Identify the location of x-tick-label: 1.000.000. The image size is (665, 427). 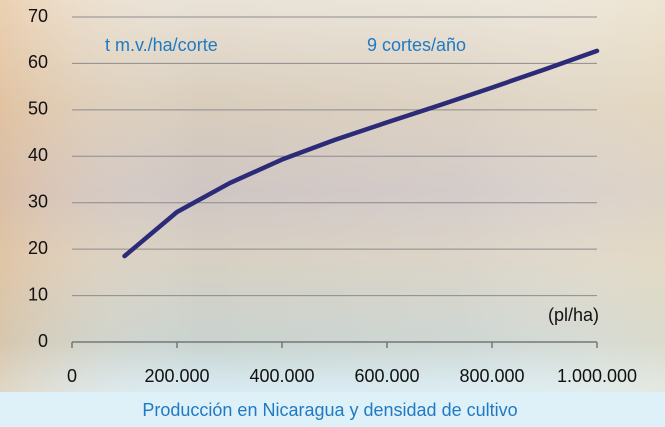
(597, 376).